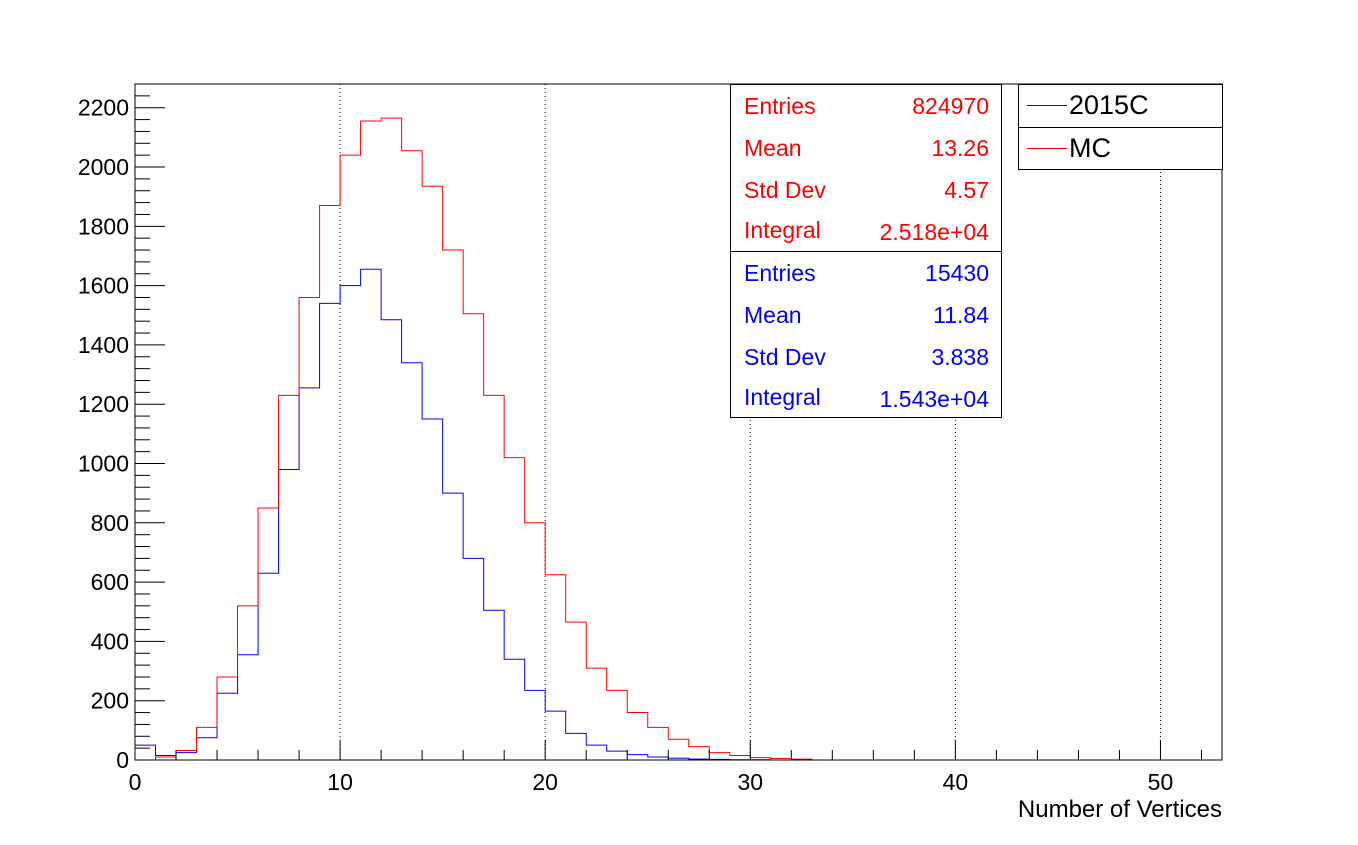  What do you see at coordinates (750, 782) in the screenshot?
I see `x-tick-label: 30` at bounding box center [750, 782].